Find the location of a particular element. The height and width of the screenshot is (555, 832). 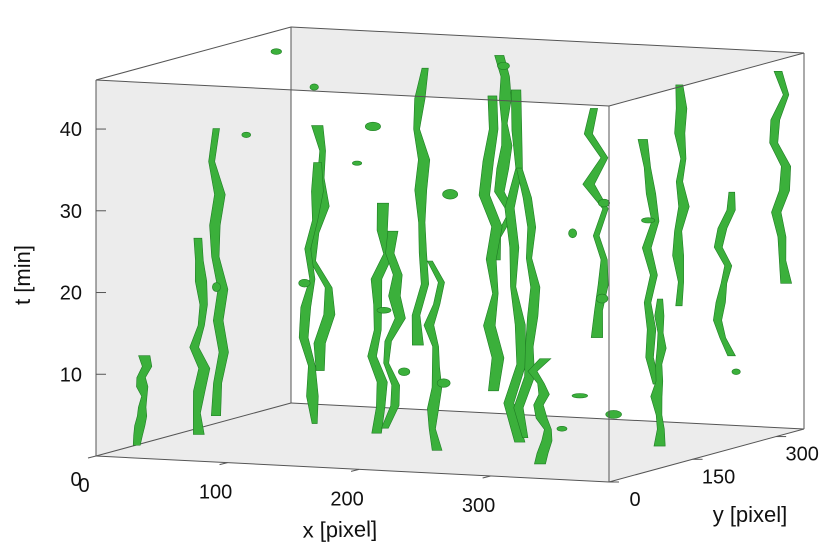

t-tick-label: 30 is located at coordinates (71, 212).